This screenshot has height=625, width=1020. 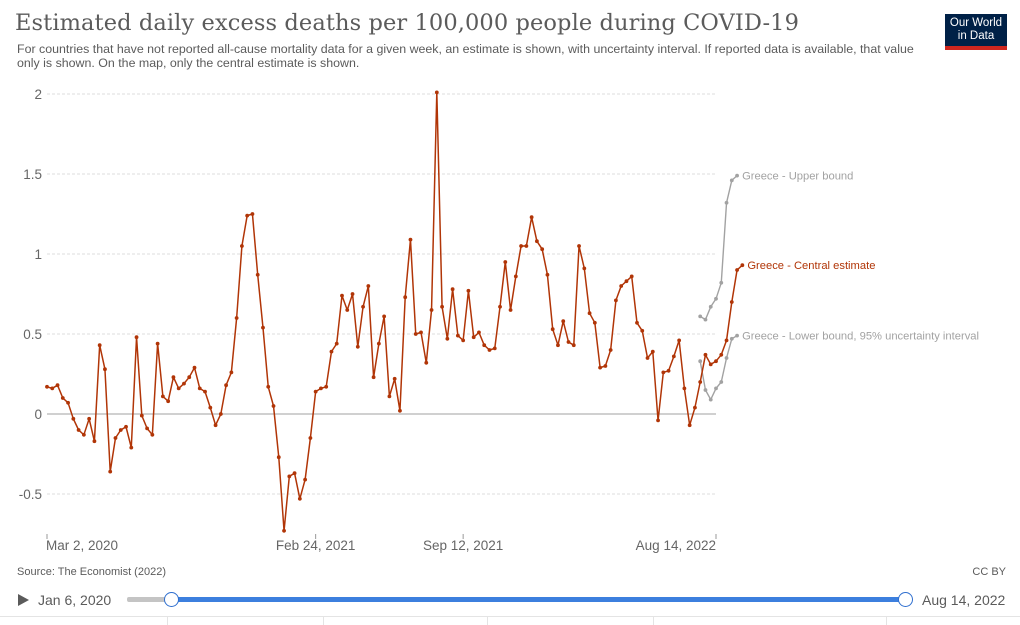 I want to click on x-tick-label: Feb 24, 2021, so click(x=316, y=545).